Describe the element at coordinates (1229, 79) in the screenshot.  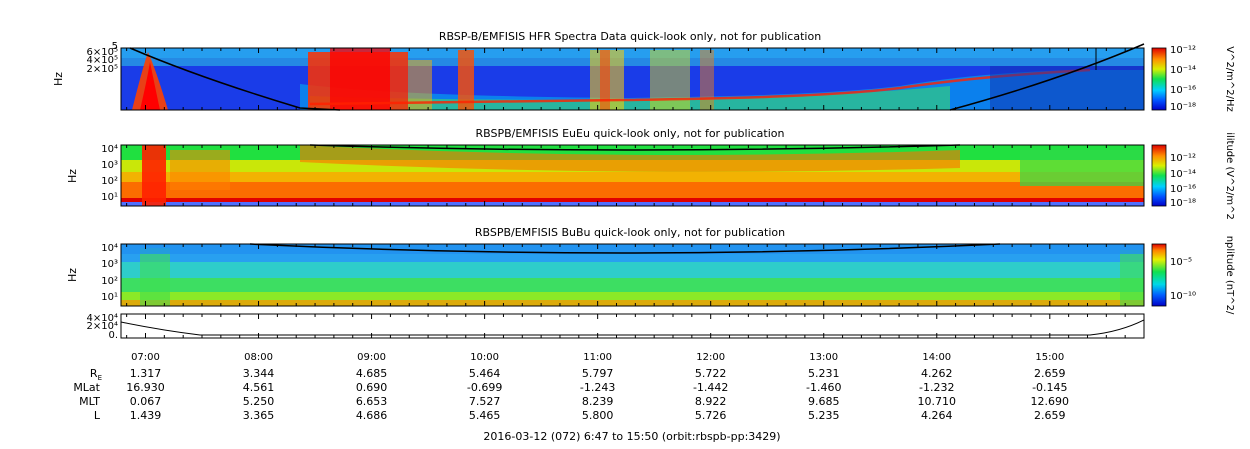
I see `panel1-cblabel: V^2/m^2/Hz` at that location.